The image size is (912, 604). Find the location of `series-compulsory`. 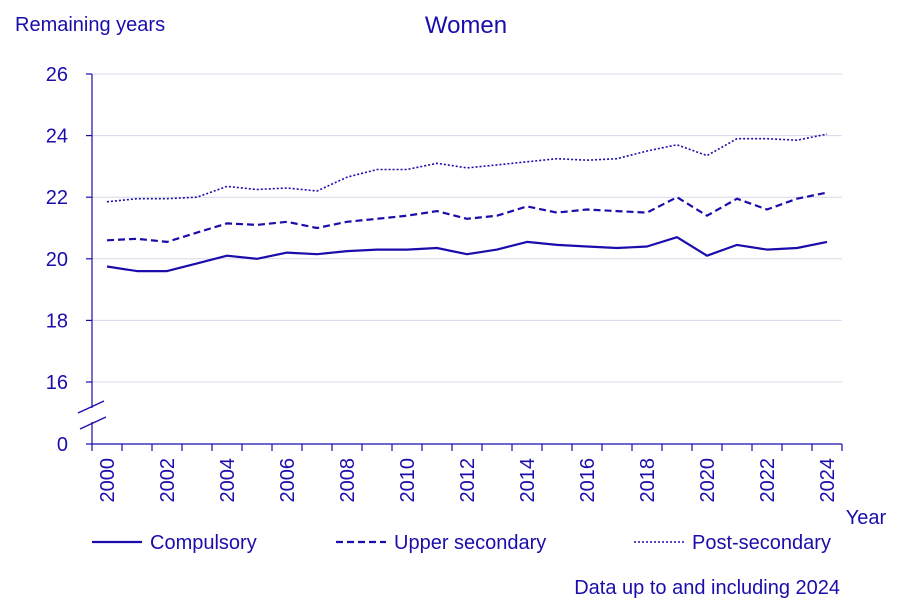

series-compulsory is located at coordinates (467, 254).